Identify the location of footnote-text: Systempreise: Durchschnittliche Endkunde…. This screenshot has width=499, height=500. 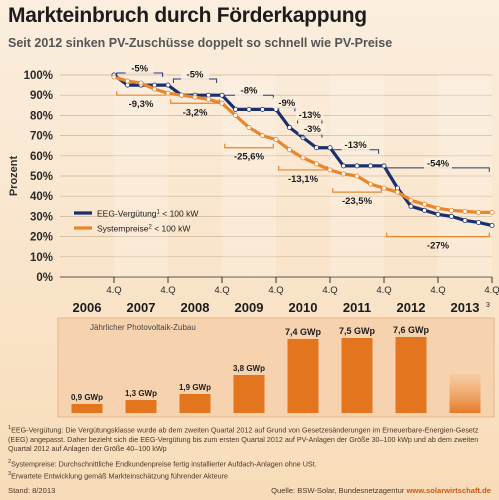
(164, 464).